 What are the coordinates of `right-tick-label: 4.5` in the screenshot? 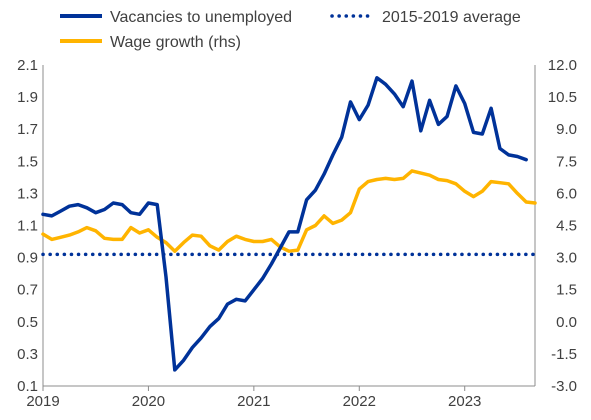 It's located at (566, 226).